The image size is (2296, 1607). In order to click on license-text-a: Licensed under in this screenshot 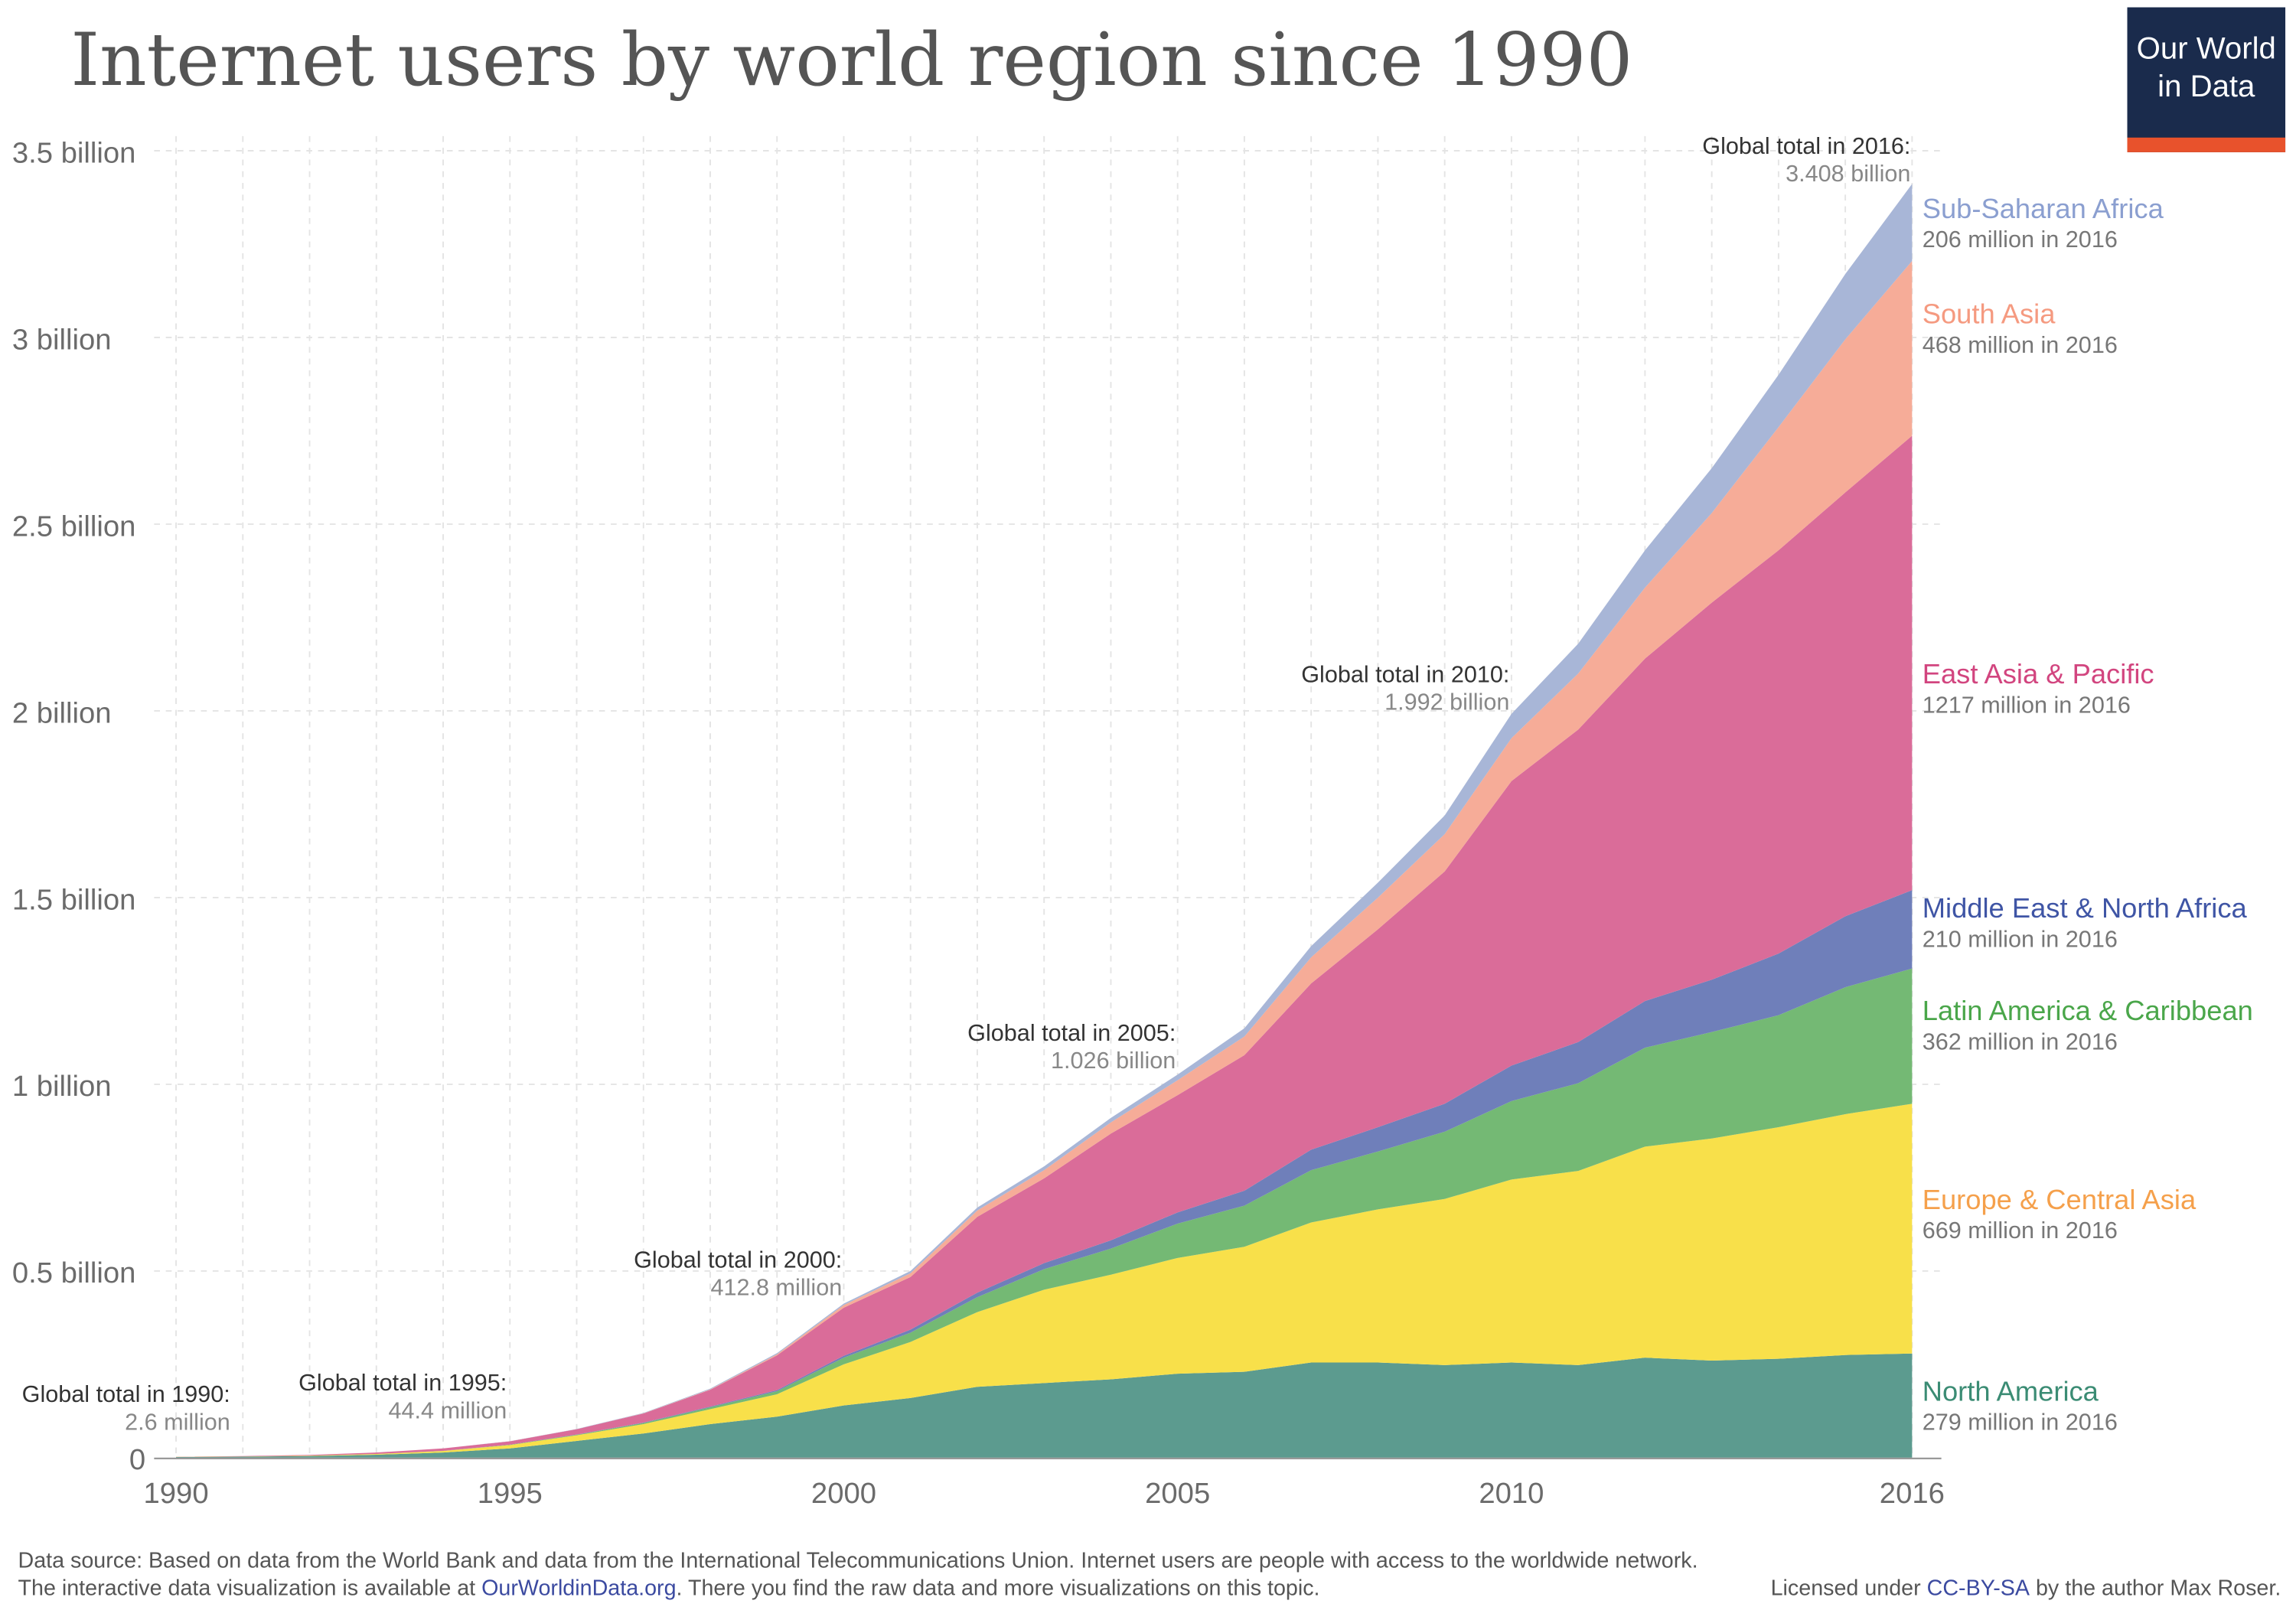, I will do `click(1849, 1589)`.